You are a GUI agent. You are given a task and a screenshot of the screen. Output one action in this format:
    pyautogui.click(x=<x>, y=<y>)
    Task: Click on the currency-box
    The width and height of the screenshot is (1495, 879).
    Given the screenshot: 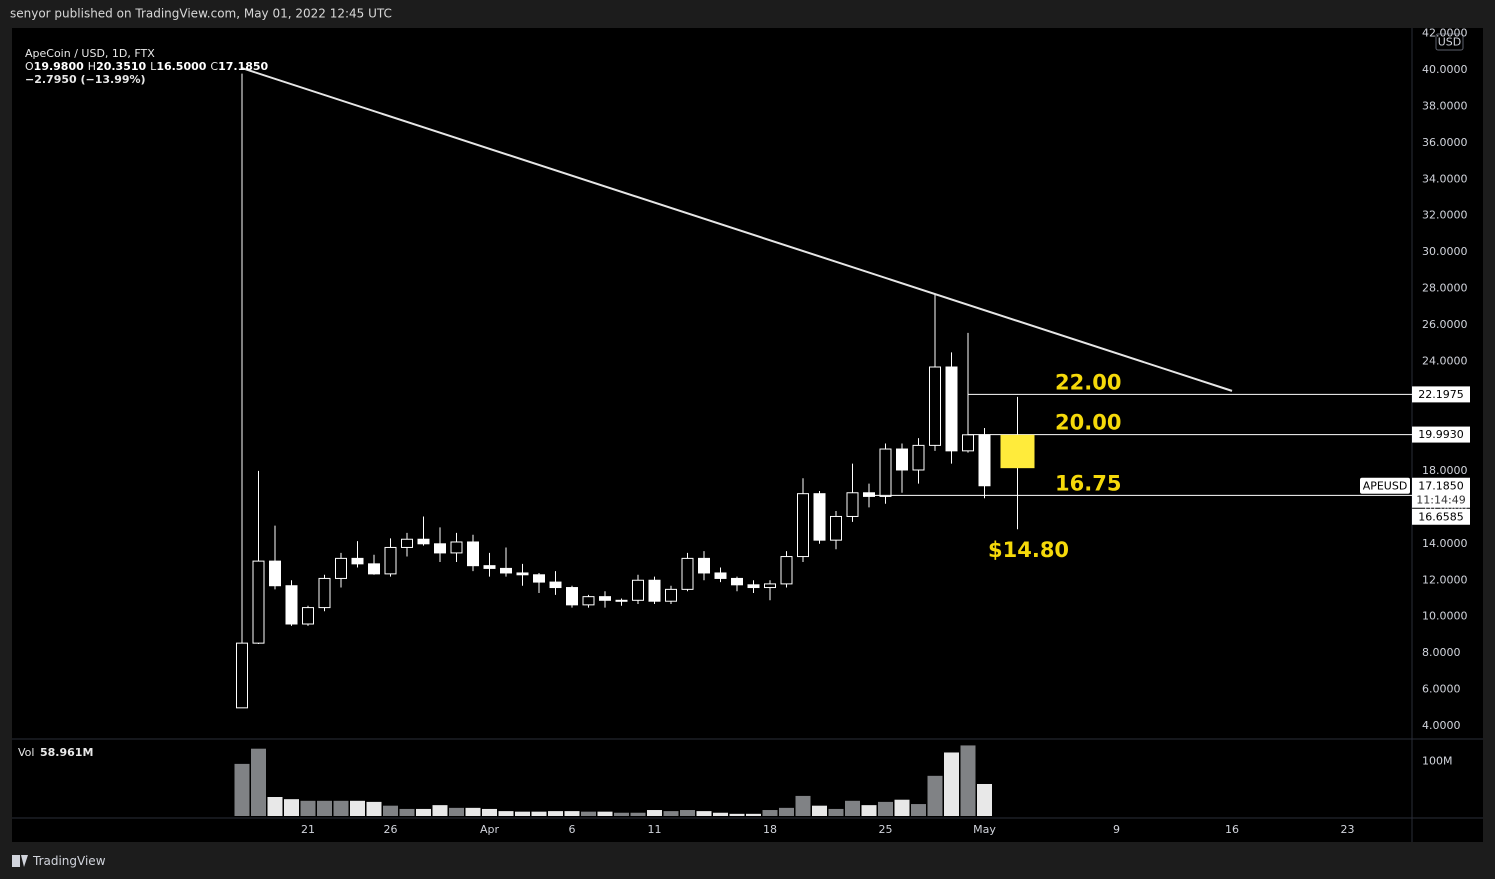 What is the action you would take?
    pyautogui.click(x=1449, y=42)
    